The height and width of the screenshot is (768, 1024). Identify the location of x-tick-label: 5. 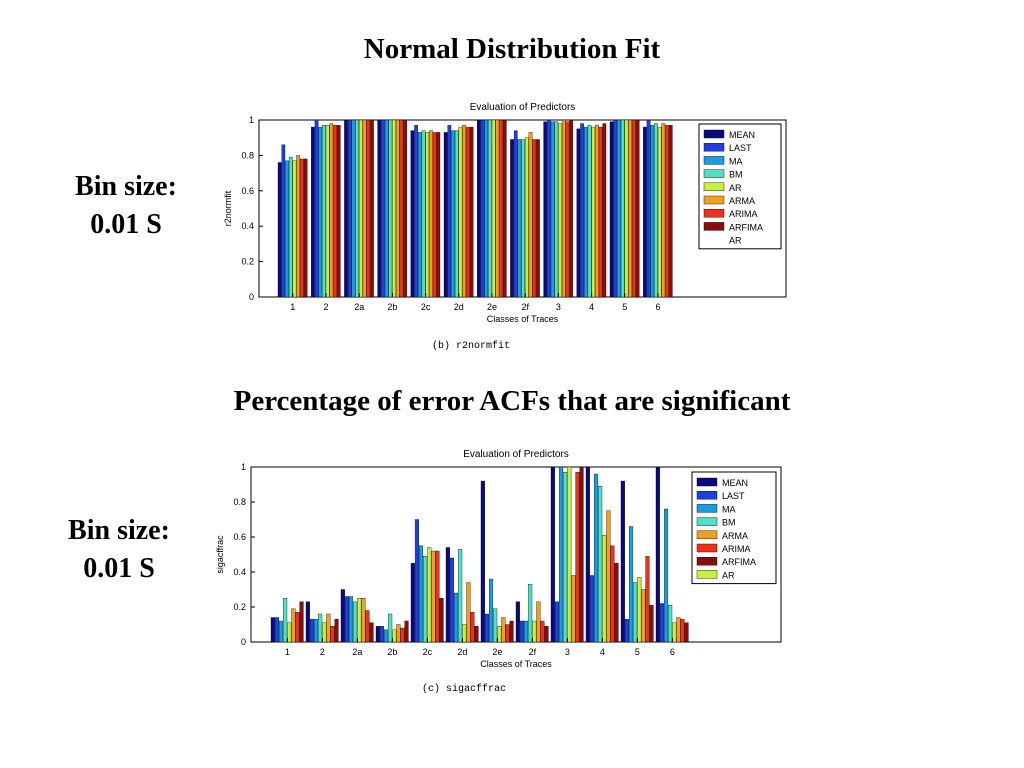
(637, 652).